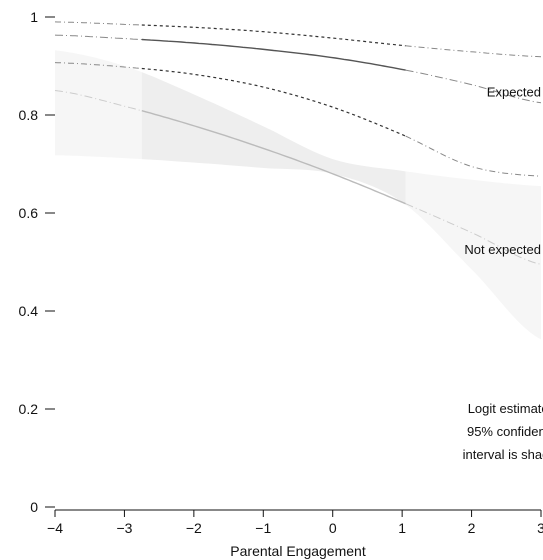 This screenshot has width=543, height=560. I want to click on annotation-series-label: Not expected, so click(502, 249).